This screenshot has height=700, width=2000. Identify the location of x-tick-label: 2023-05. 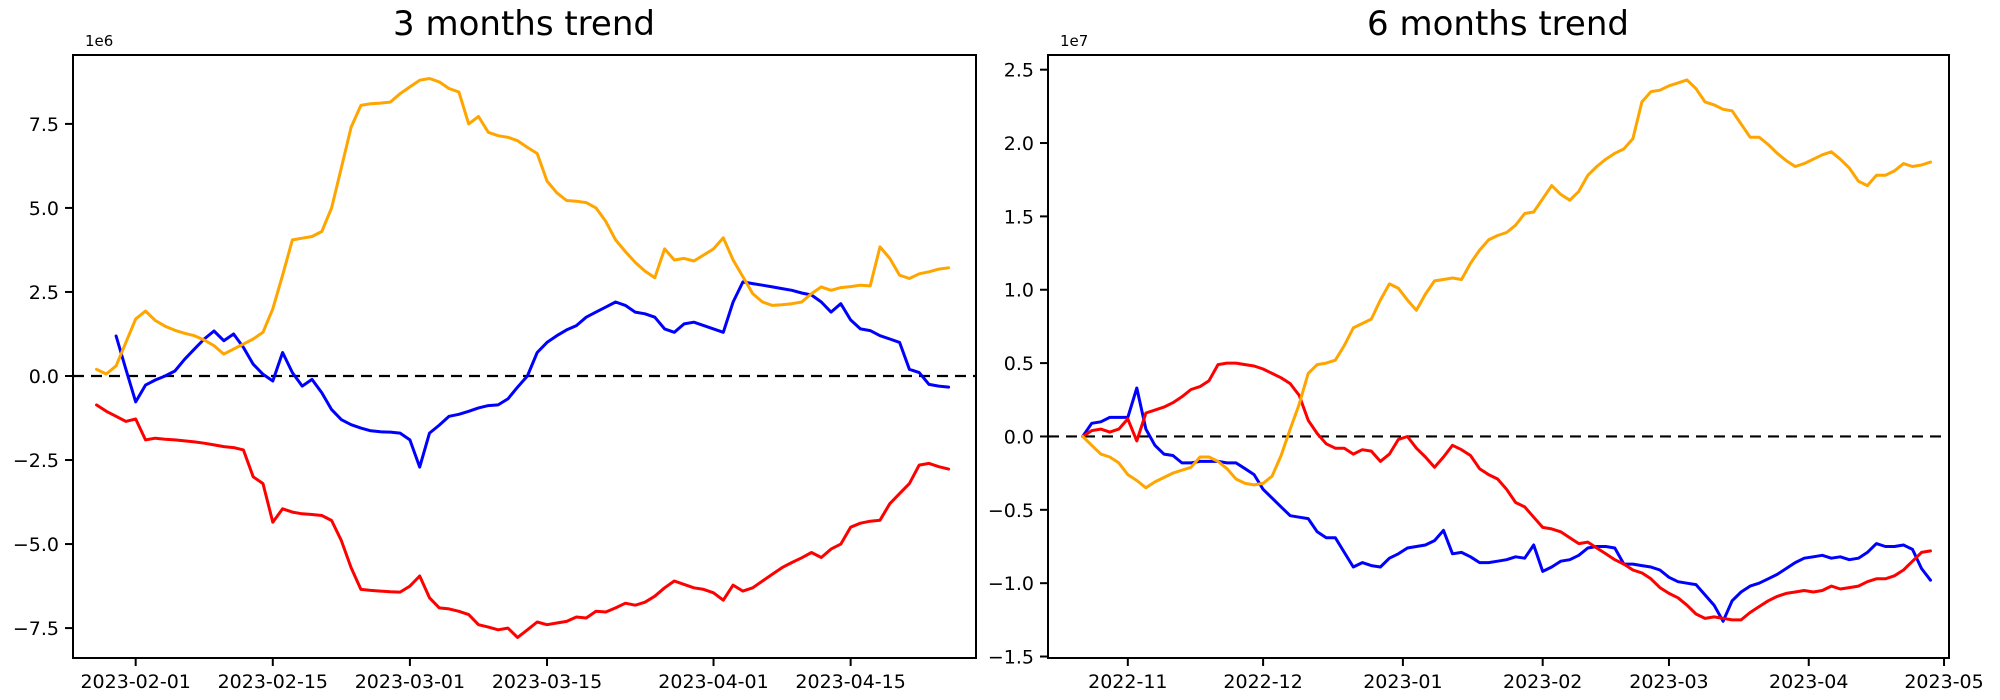
(1943, 682).